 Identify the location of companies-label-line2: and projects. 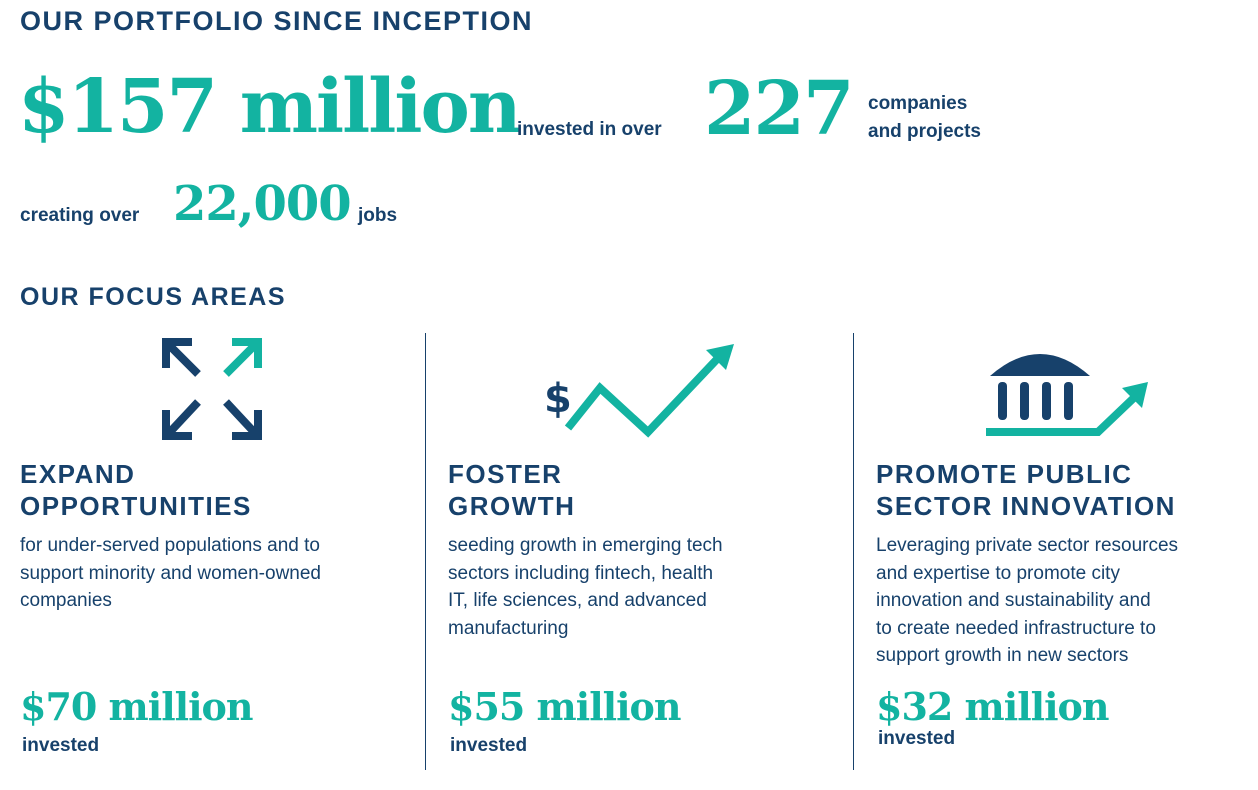
(924, 131).